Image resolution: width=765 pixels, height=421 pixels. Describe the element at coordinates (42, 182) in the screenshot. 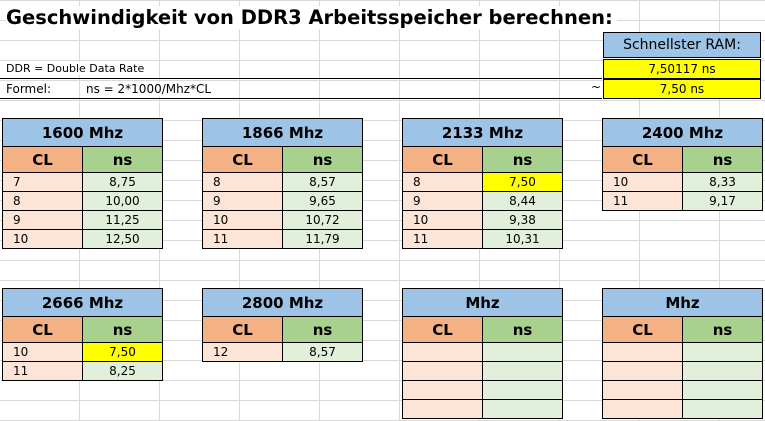

I see `cl-cell: 7` at that location.